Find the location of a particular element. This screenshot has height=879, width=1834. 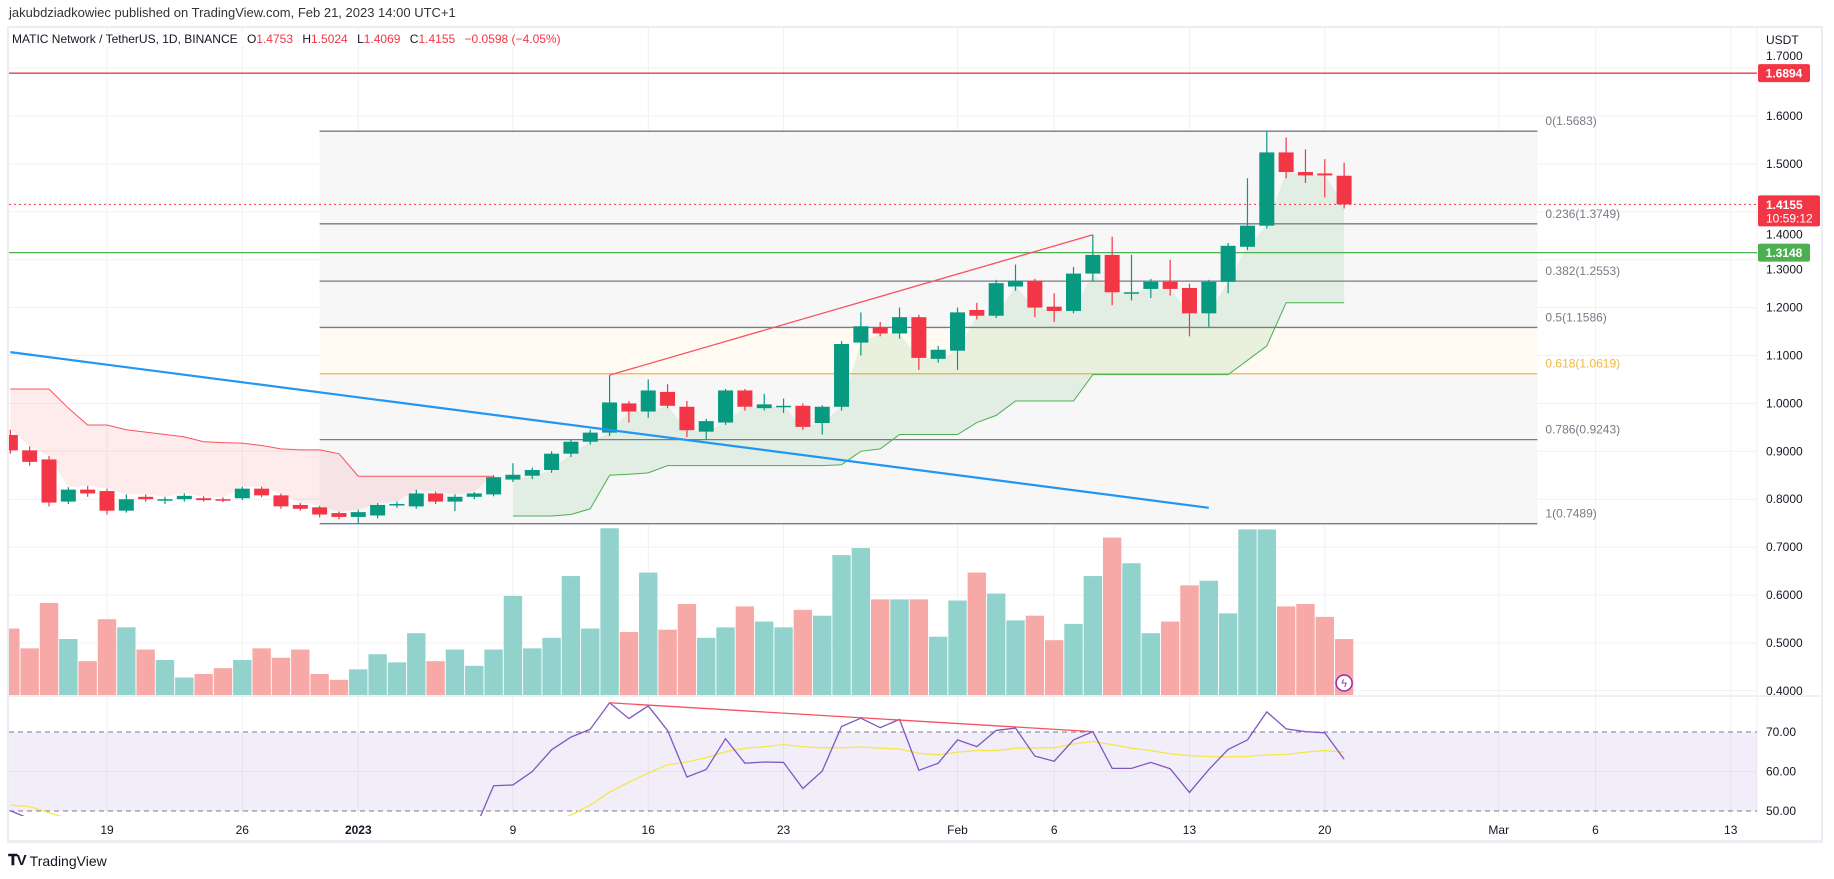

time-tick-label: 6 is located at coordinates (1595, 830).